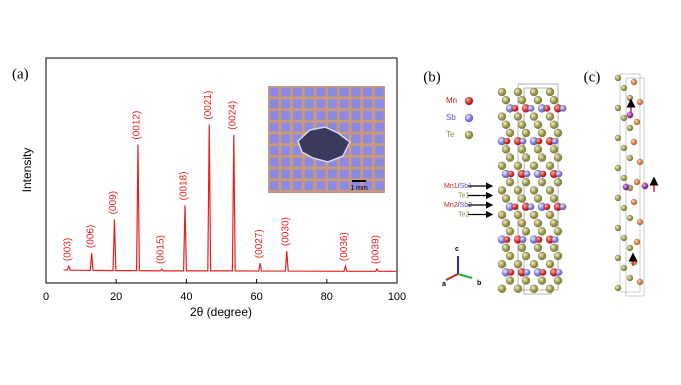 The width and height of the screenshot is (681, 385). Describe the element at coordinates (466, 205) in the screenshot. I see `layer-label-part: Sb2` at that location.